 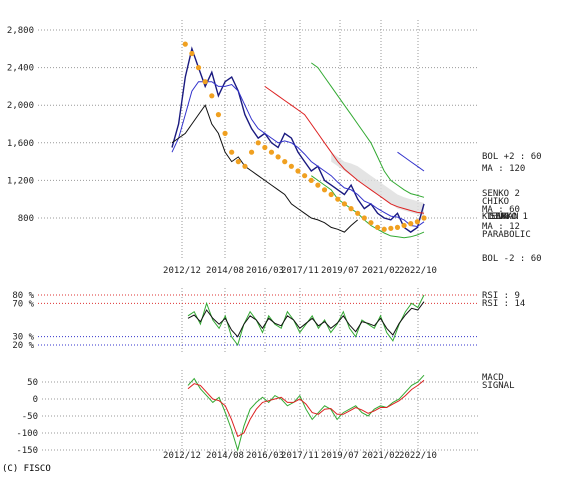 I want to click on price-x-tick-label: 2012/12, so click(x=182, y=271).